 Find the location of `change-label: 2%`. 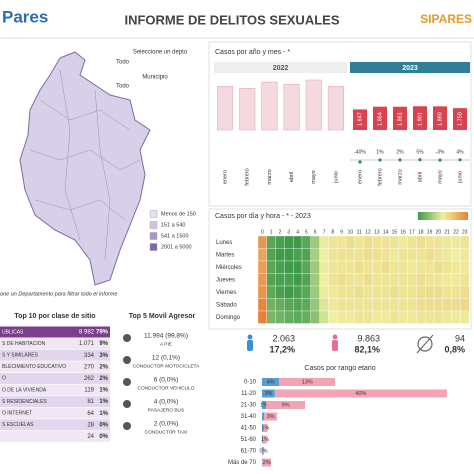

change-label: 2% is located at coordinates (400, 152).